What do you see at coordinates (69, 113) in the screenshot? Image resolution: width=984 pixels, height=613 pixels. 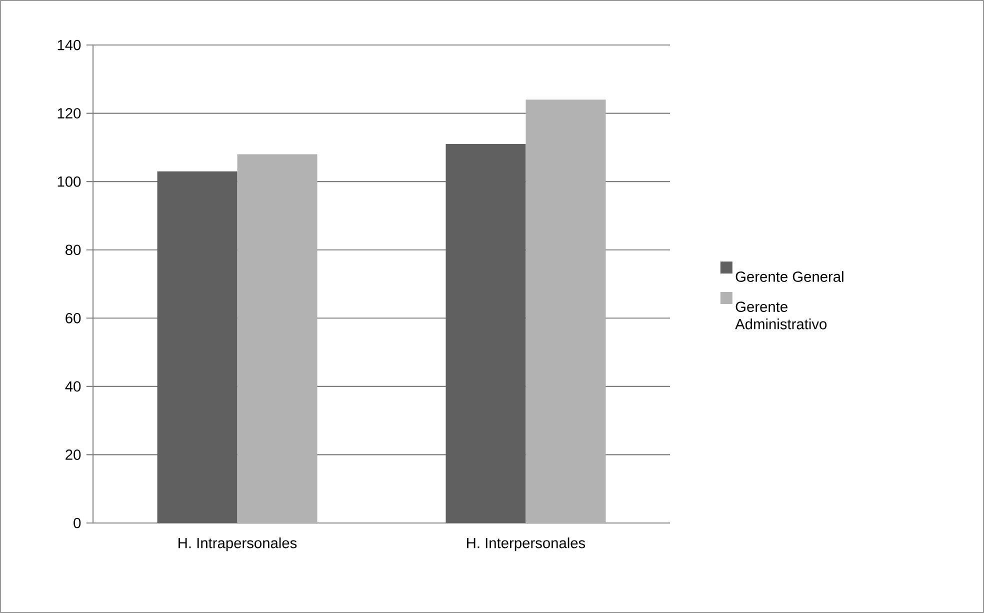 I see `y-tick-label: 120` at bounding box center [69, 113].